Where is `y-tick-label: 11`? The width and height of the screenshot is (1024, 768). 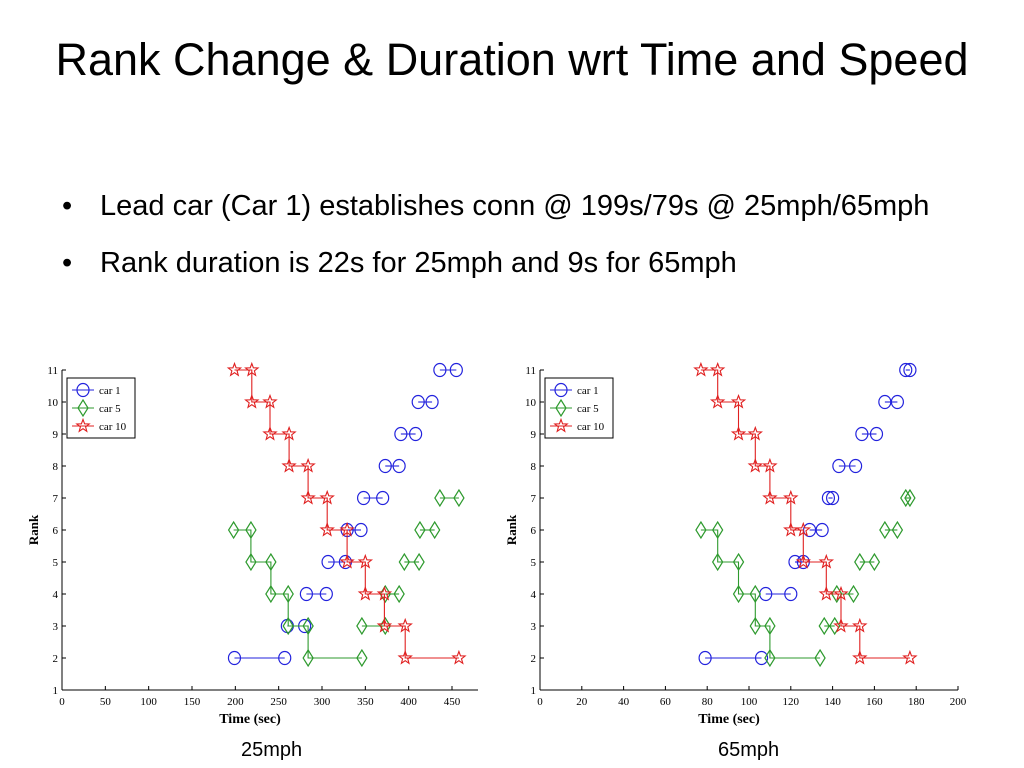
y-tick-label: 11 is located at coordinates (52, 371).